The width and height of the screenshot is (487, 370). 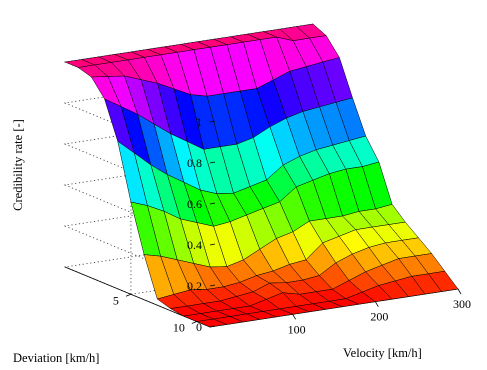 What do you see at coordinates (194, 245) in the screenshot?
I see `z-tick-label: 0.4` at bounding box center [194, 245].